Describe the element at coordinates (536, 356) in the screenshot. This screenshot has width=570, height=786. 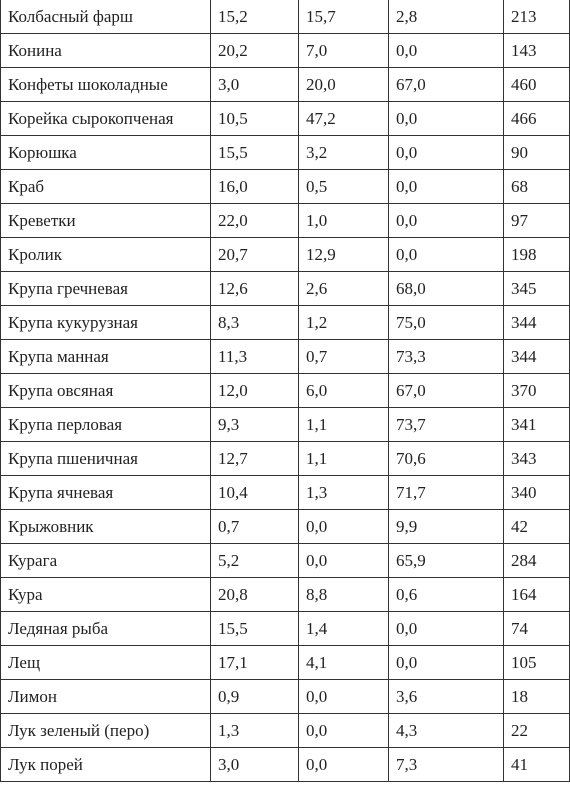
I see `value-cell: 344` at that location.